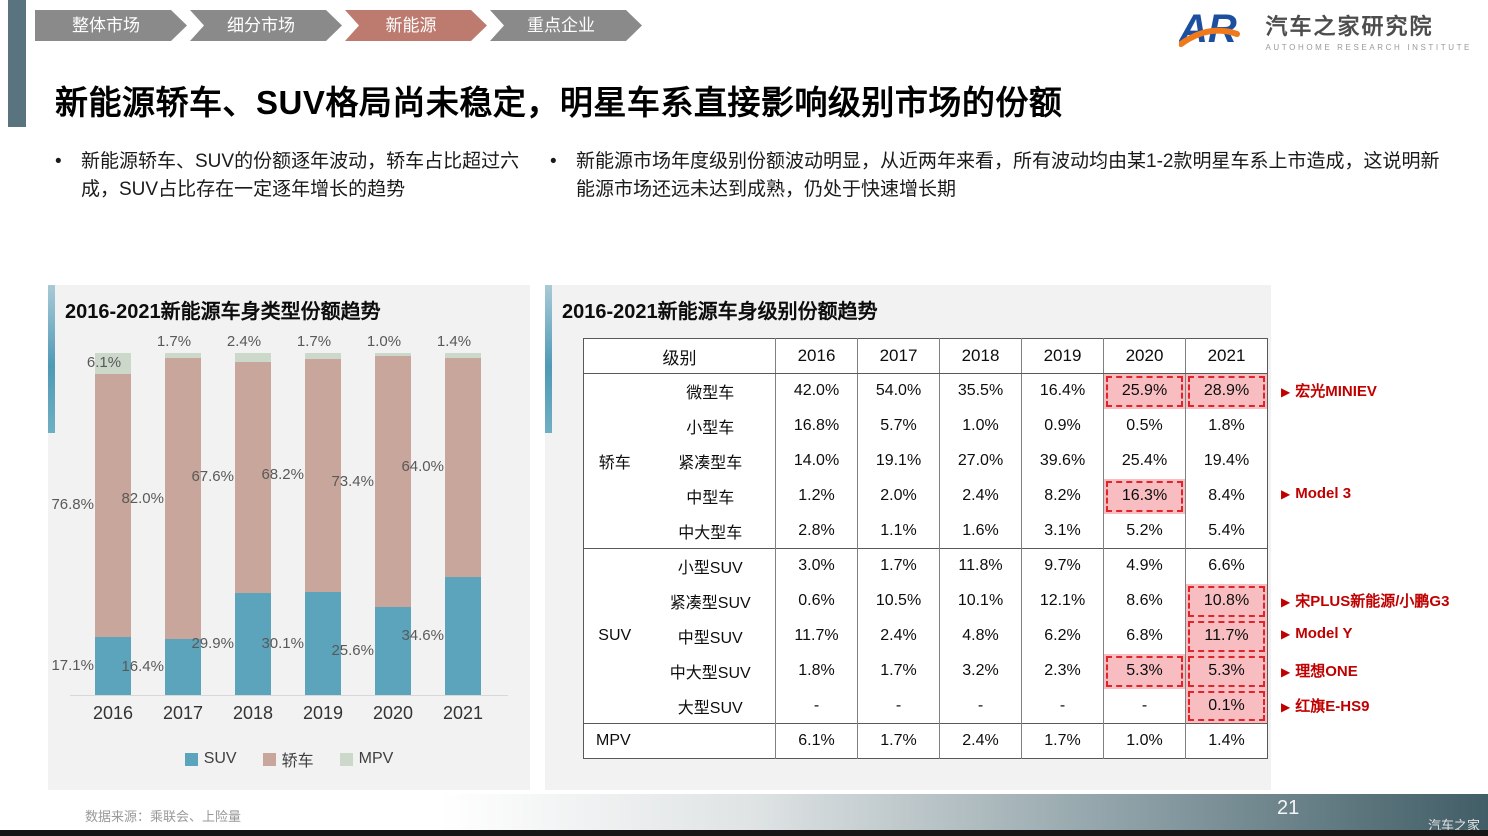 This screenshot has height=836, width=1488. I want to click on annotation-label: Model 3, so click(1323, 493).